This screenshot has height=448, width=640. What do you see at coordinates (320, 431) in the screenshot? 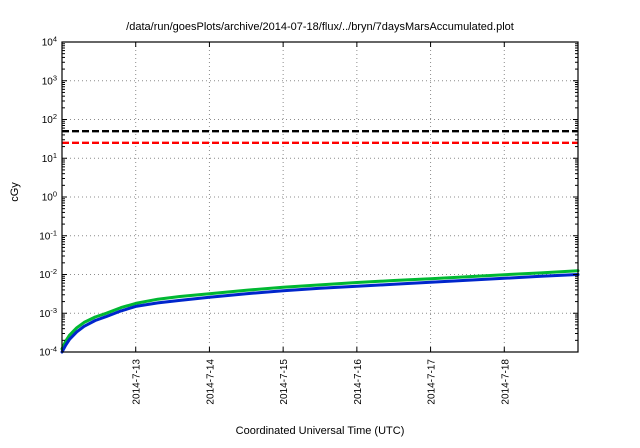
I see `x-axis-label: Coordinated Universal Time (UTC)` at bounding box center [320, 431].